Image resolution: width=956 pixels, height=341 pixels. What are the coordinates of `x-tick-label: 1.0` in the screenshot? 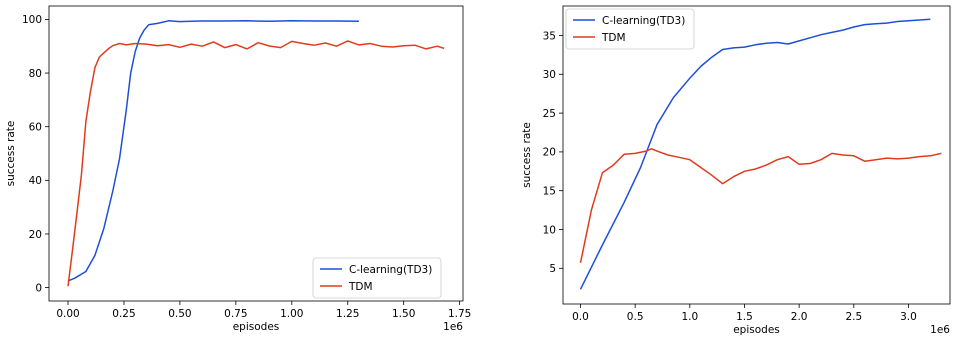 It's located at (689, 317).